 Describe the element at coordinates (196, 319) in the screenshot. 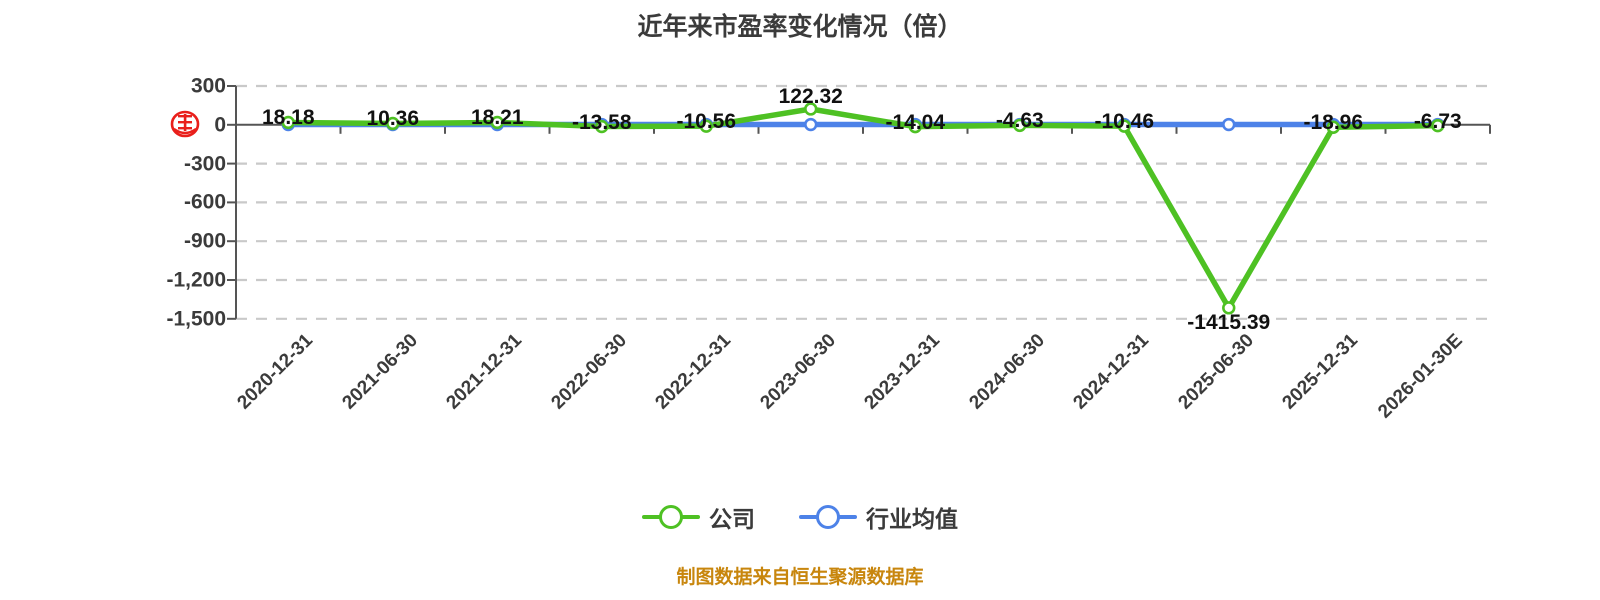

I see `y-tick-label: -1,500` at that location.